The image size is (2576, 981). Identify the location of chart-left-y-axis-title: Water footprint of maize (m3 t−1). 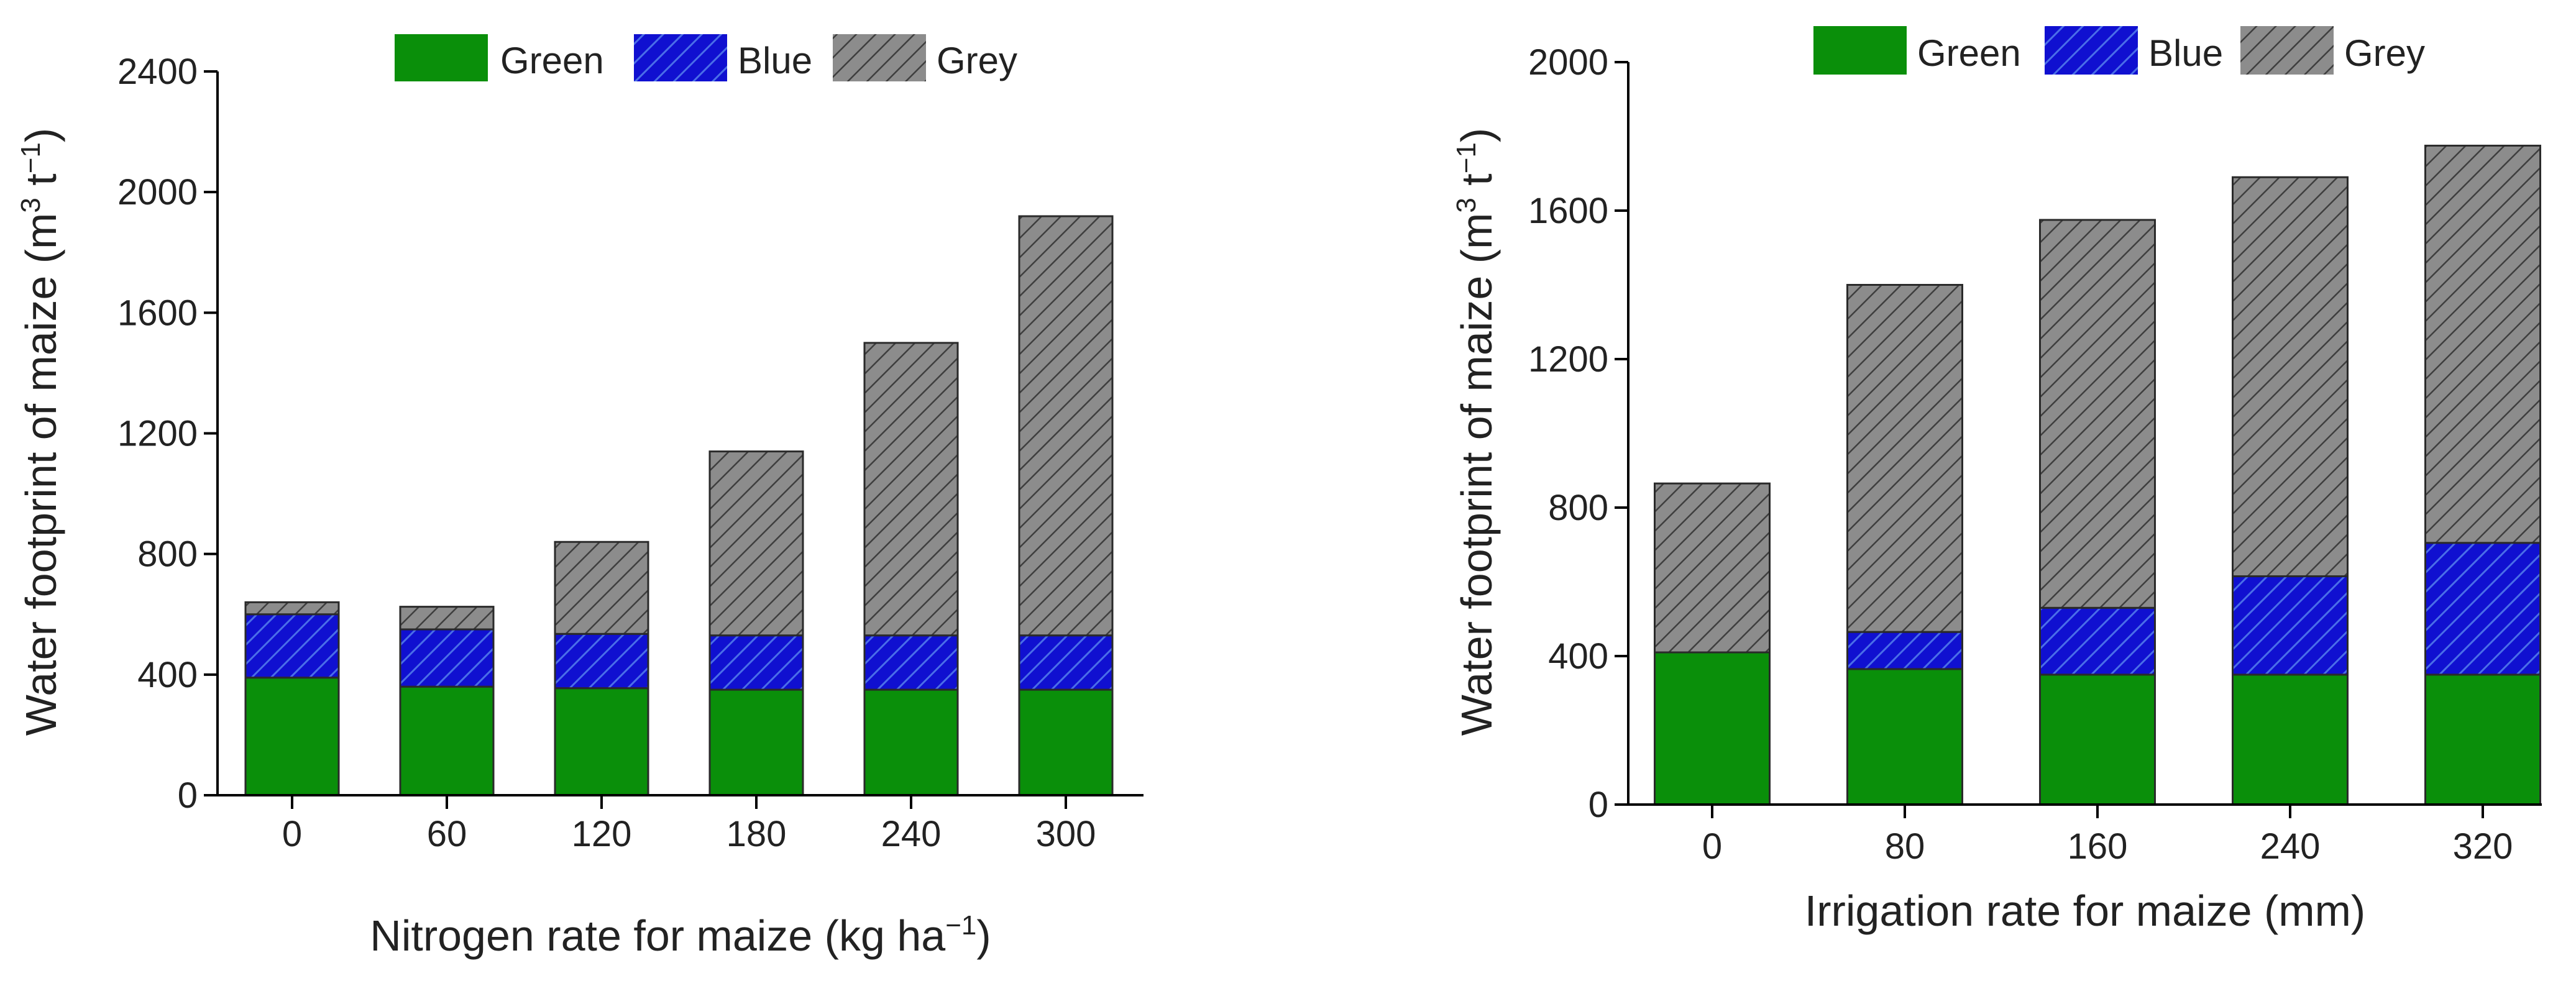
(40, 432).